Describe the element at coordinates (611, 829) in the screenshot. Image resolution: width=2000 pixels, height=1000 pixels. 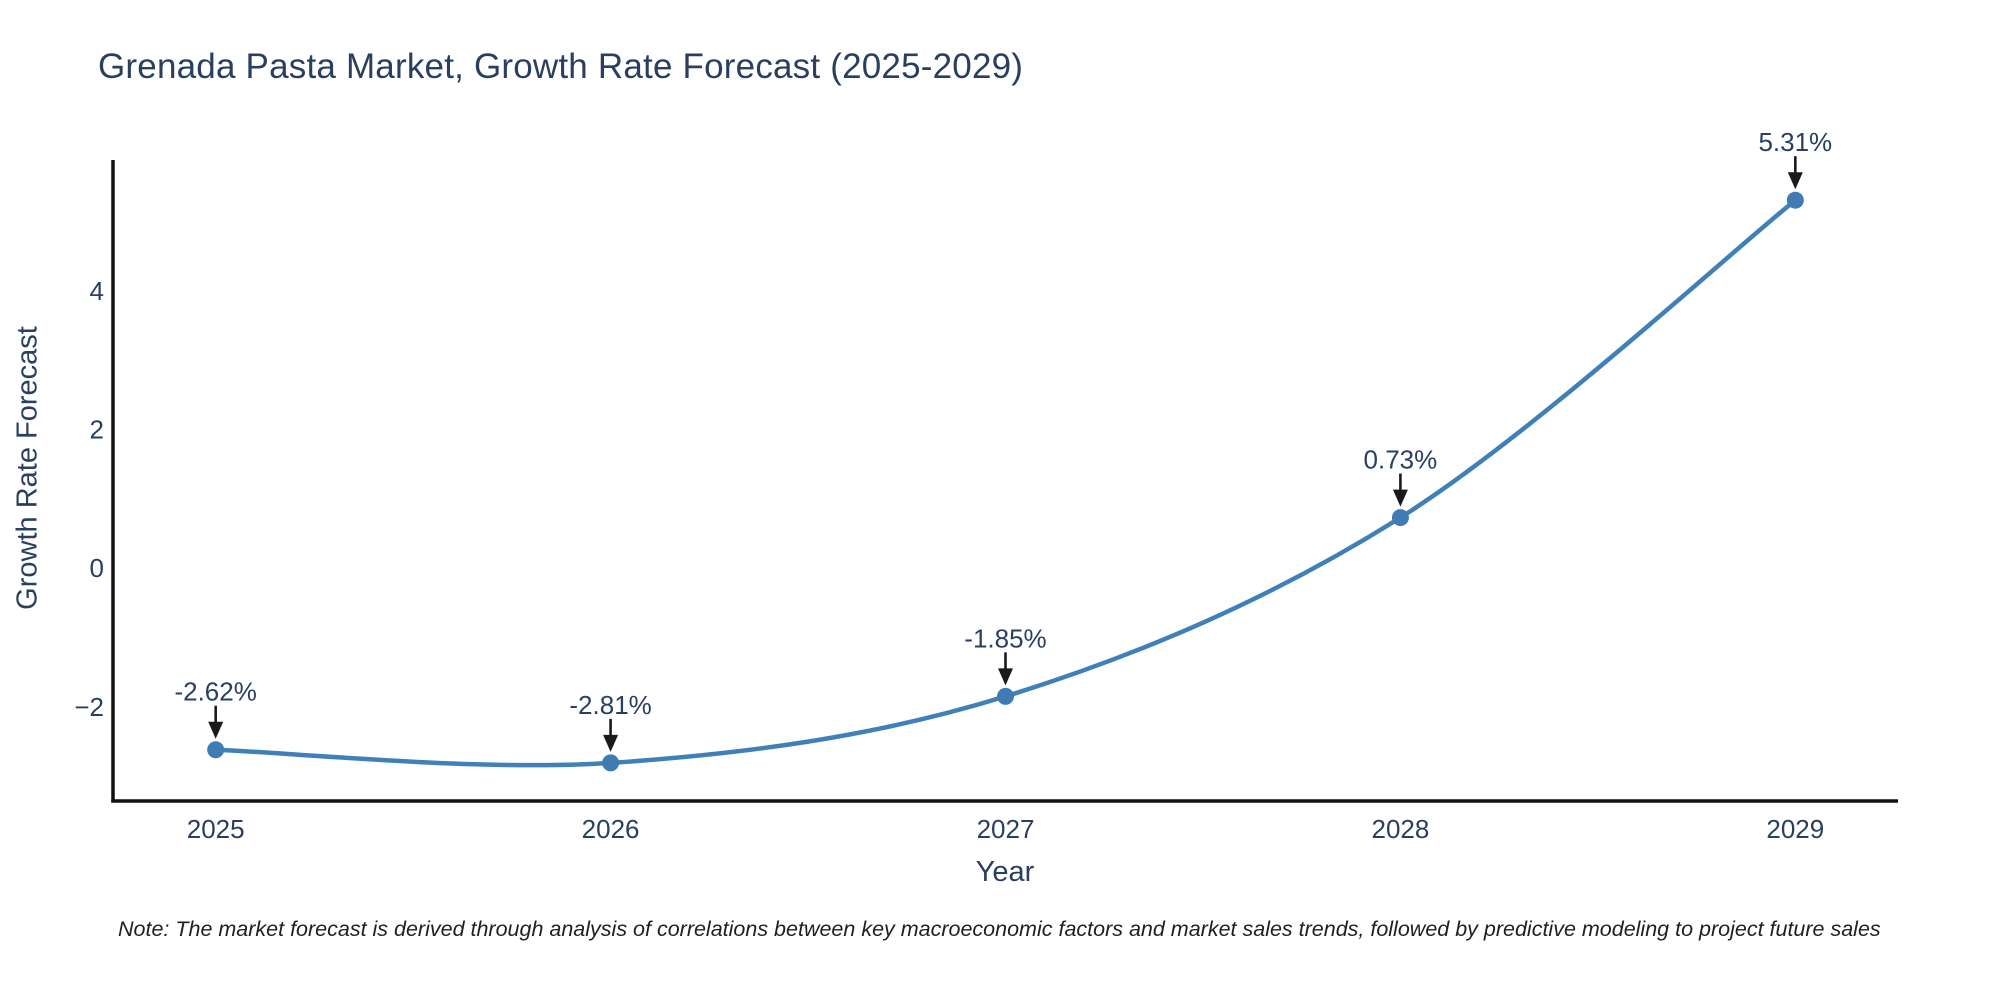
I see `x-tick-label: 2026` at that location.